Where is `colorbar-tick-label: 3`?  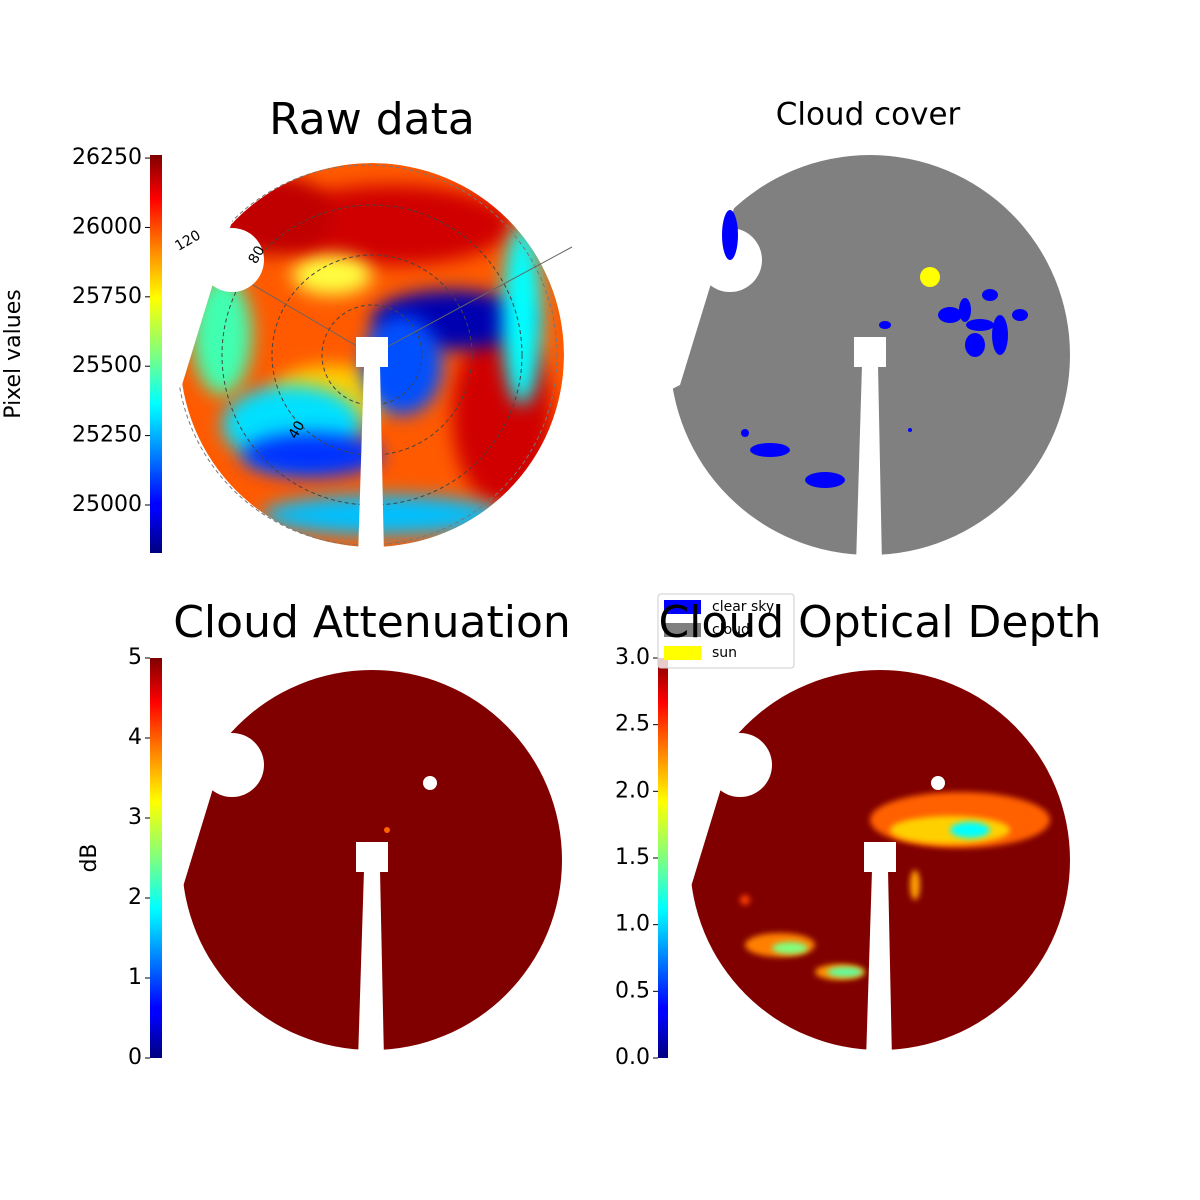
colorbar-tick-label: 3 is located at coordinates (135, 817).